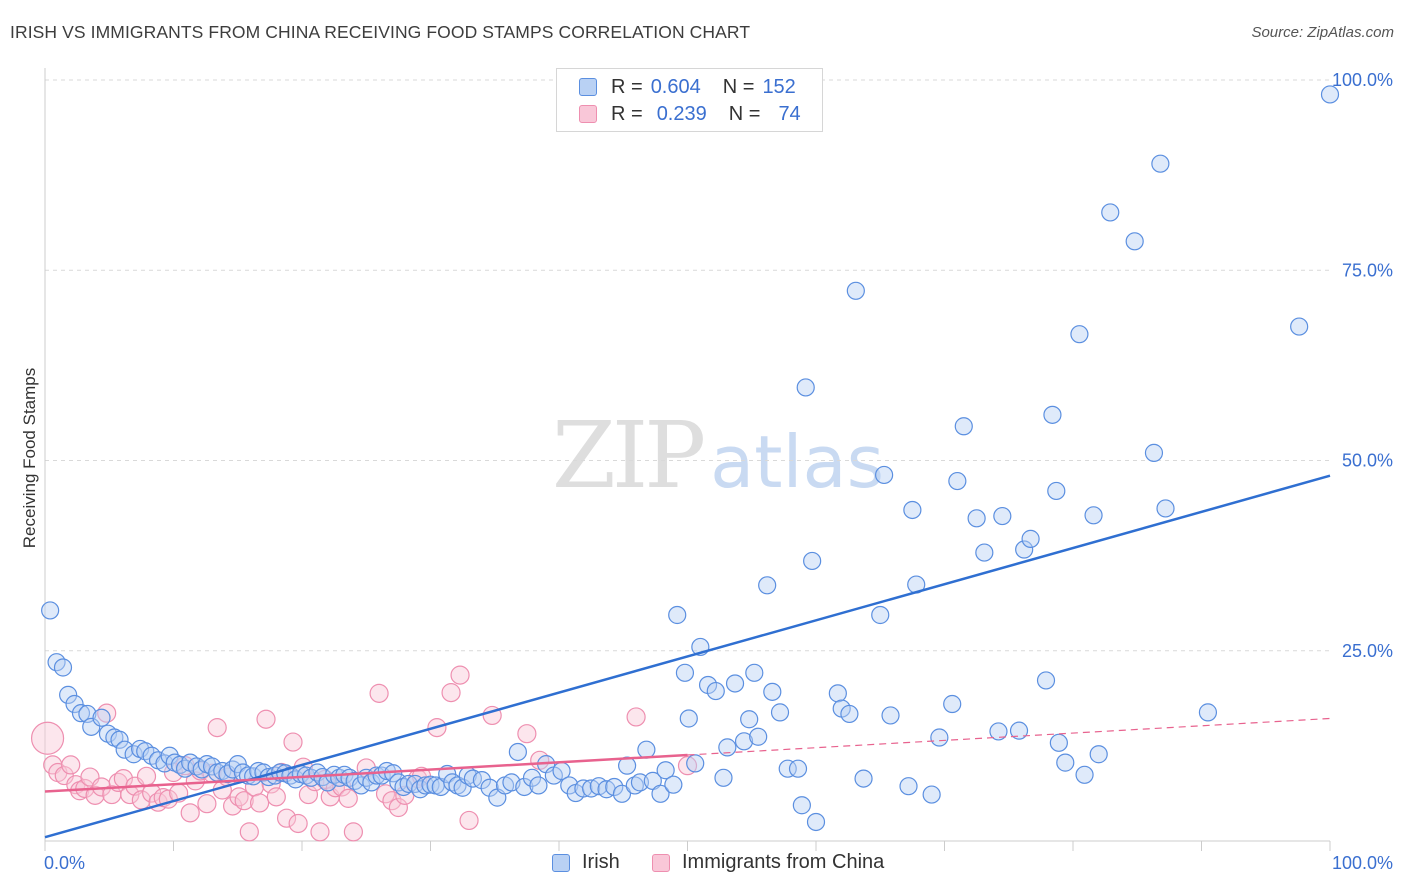  Describe the element at coordinates (1367, 651) in the screenshot. I see `y-tick-label: 25.0%` at that location.